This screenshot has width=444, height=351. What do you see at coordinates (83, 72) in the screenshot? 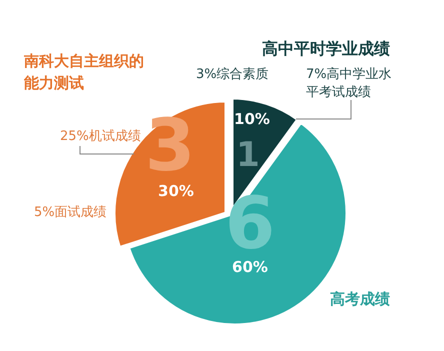
I see `slice-label: 南科大自主组织的能力测试` at bounding box center [83, 72].